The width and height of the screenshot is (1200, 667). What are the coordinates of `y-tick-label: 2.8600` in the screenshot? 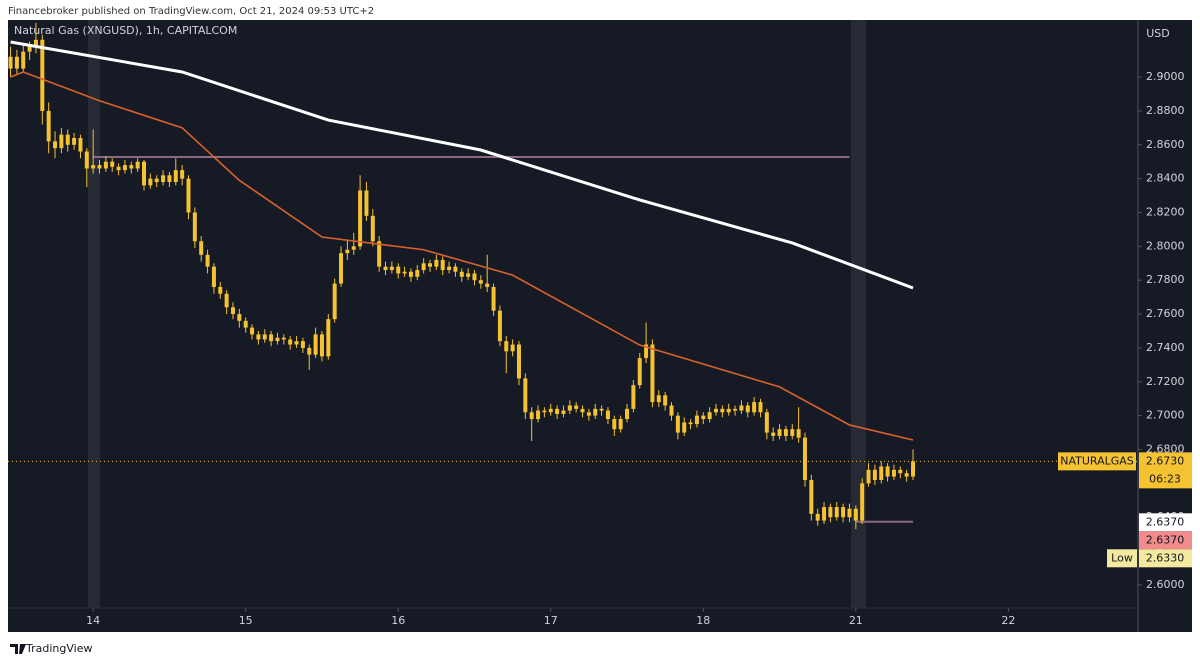 It's located at (1165, 144).